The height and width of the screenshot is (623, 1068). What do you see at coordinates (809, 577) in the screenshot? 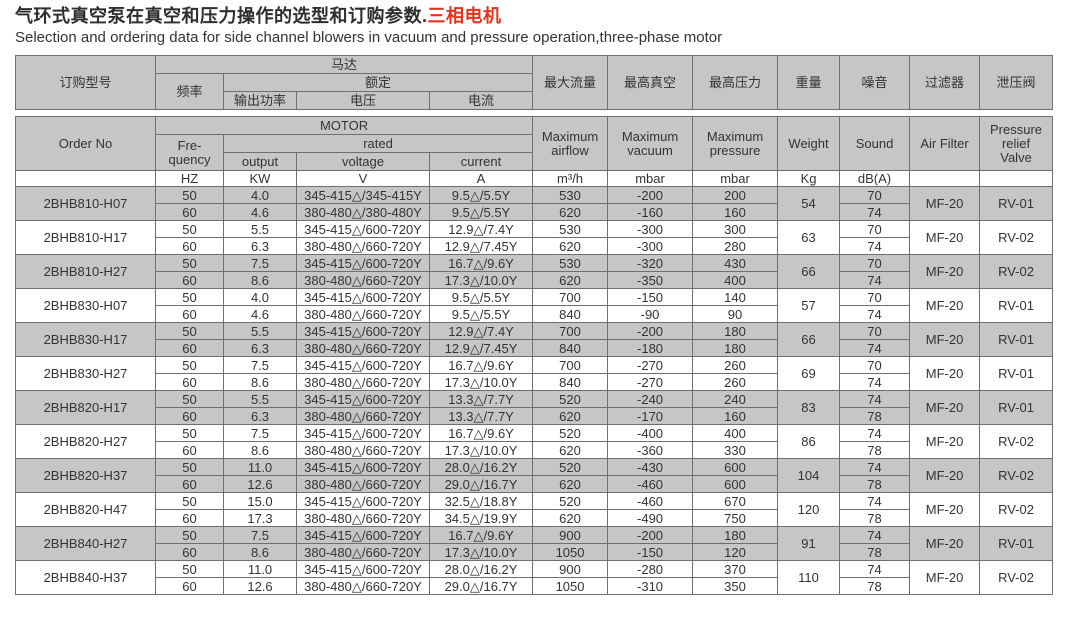
I see `cell-weight: 110` at bounding box center [809, 577].